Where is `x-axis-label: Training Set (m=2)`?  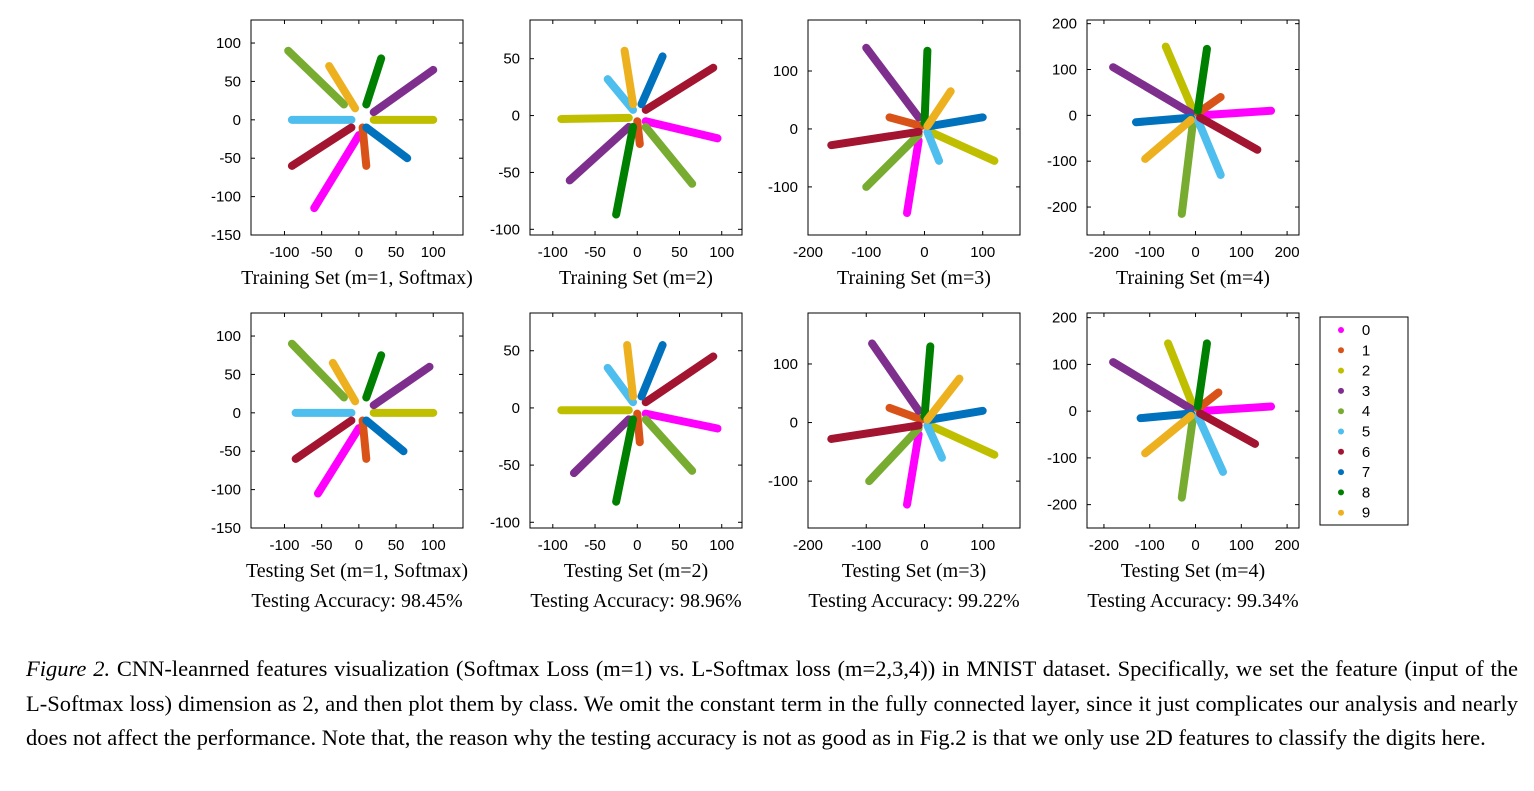
x-axis-label: Training Set (m=2) is located at coordinates (636, 278).